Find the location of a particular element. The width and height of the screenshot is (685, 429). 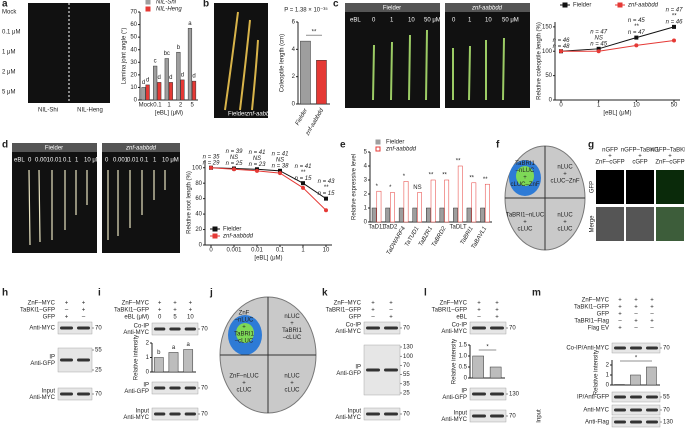

dose: 0.1 is located at coordinates (144, 161).